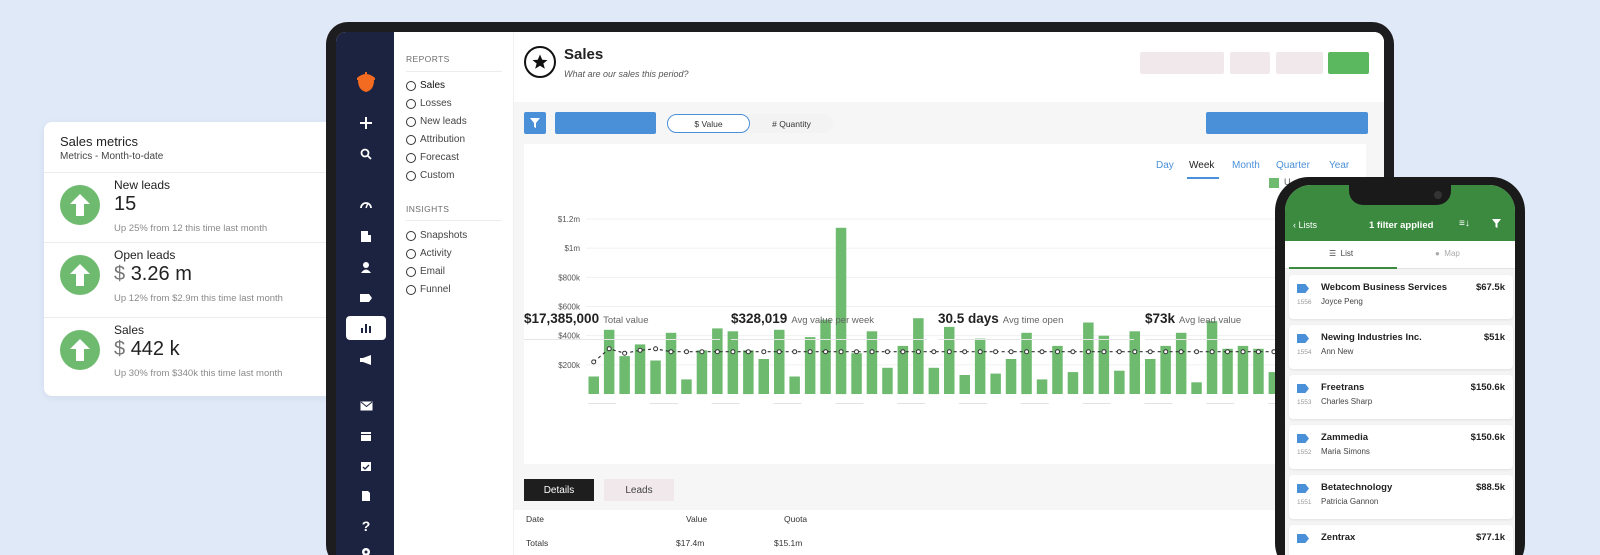 This screenshot has height=555, width=1600. Describe the element at coordinates (1246, 165) in the screenshot. I see `period-month: Month` at that location.